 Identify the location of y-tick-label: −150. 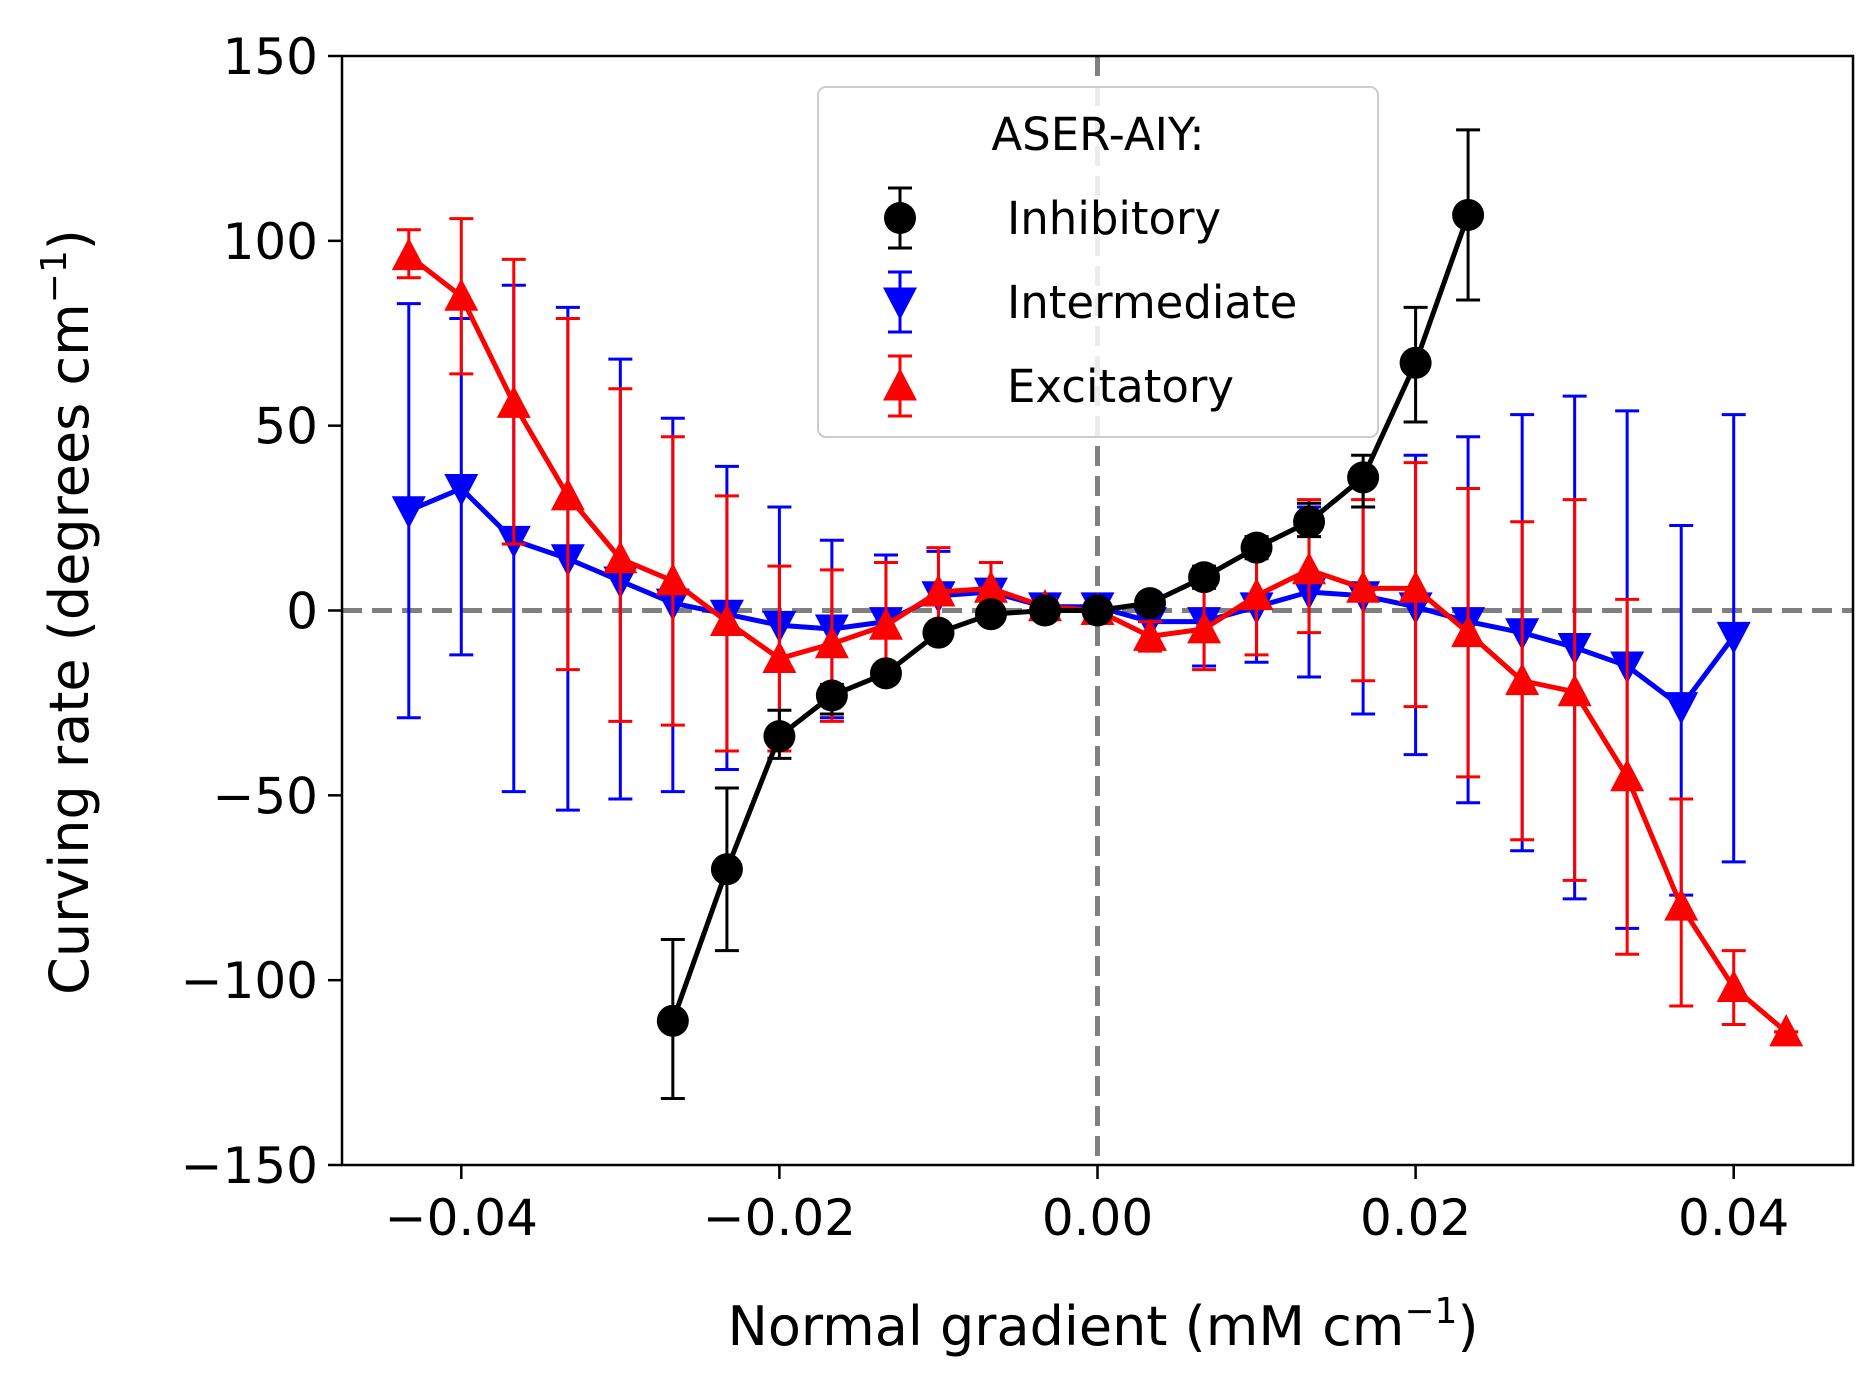
(249, 1166).